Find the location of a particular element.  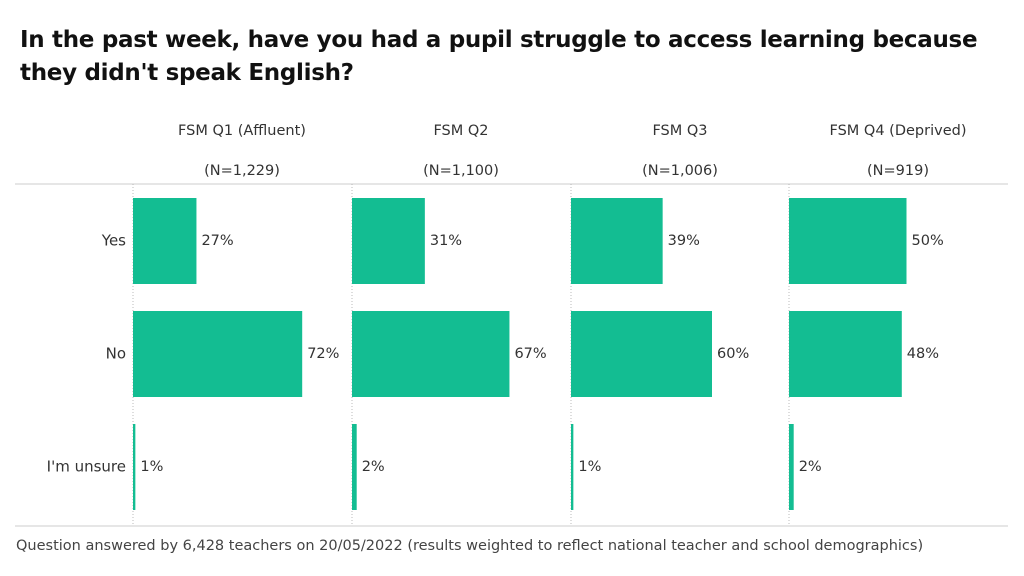

panel-subtitle: (N=1,006) is located at coordinates (680, 171).